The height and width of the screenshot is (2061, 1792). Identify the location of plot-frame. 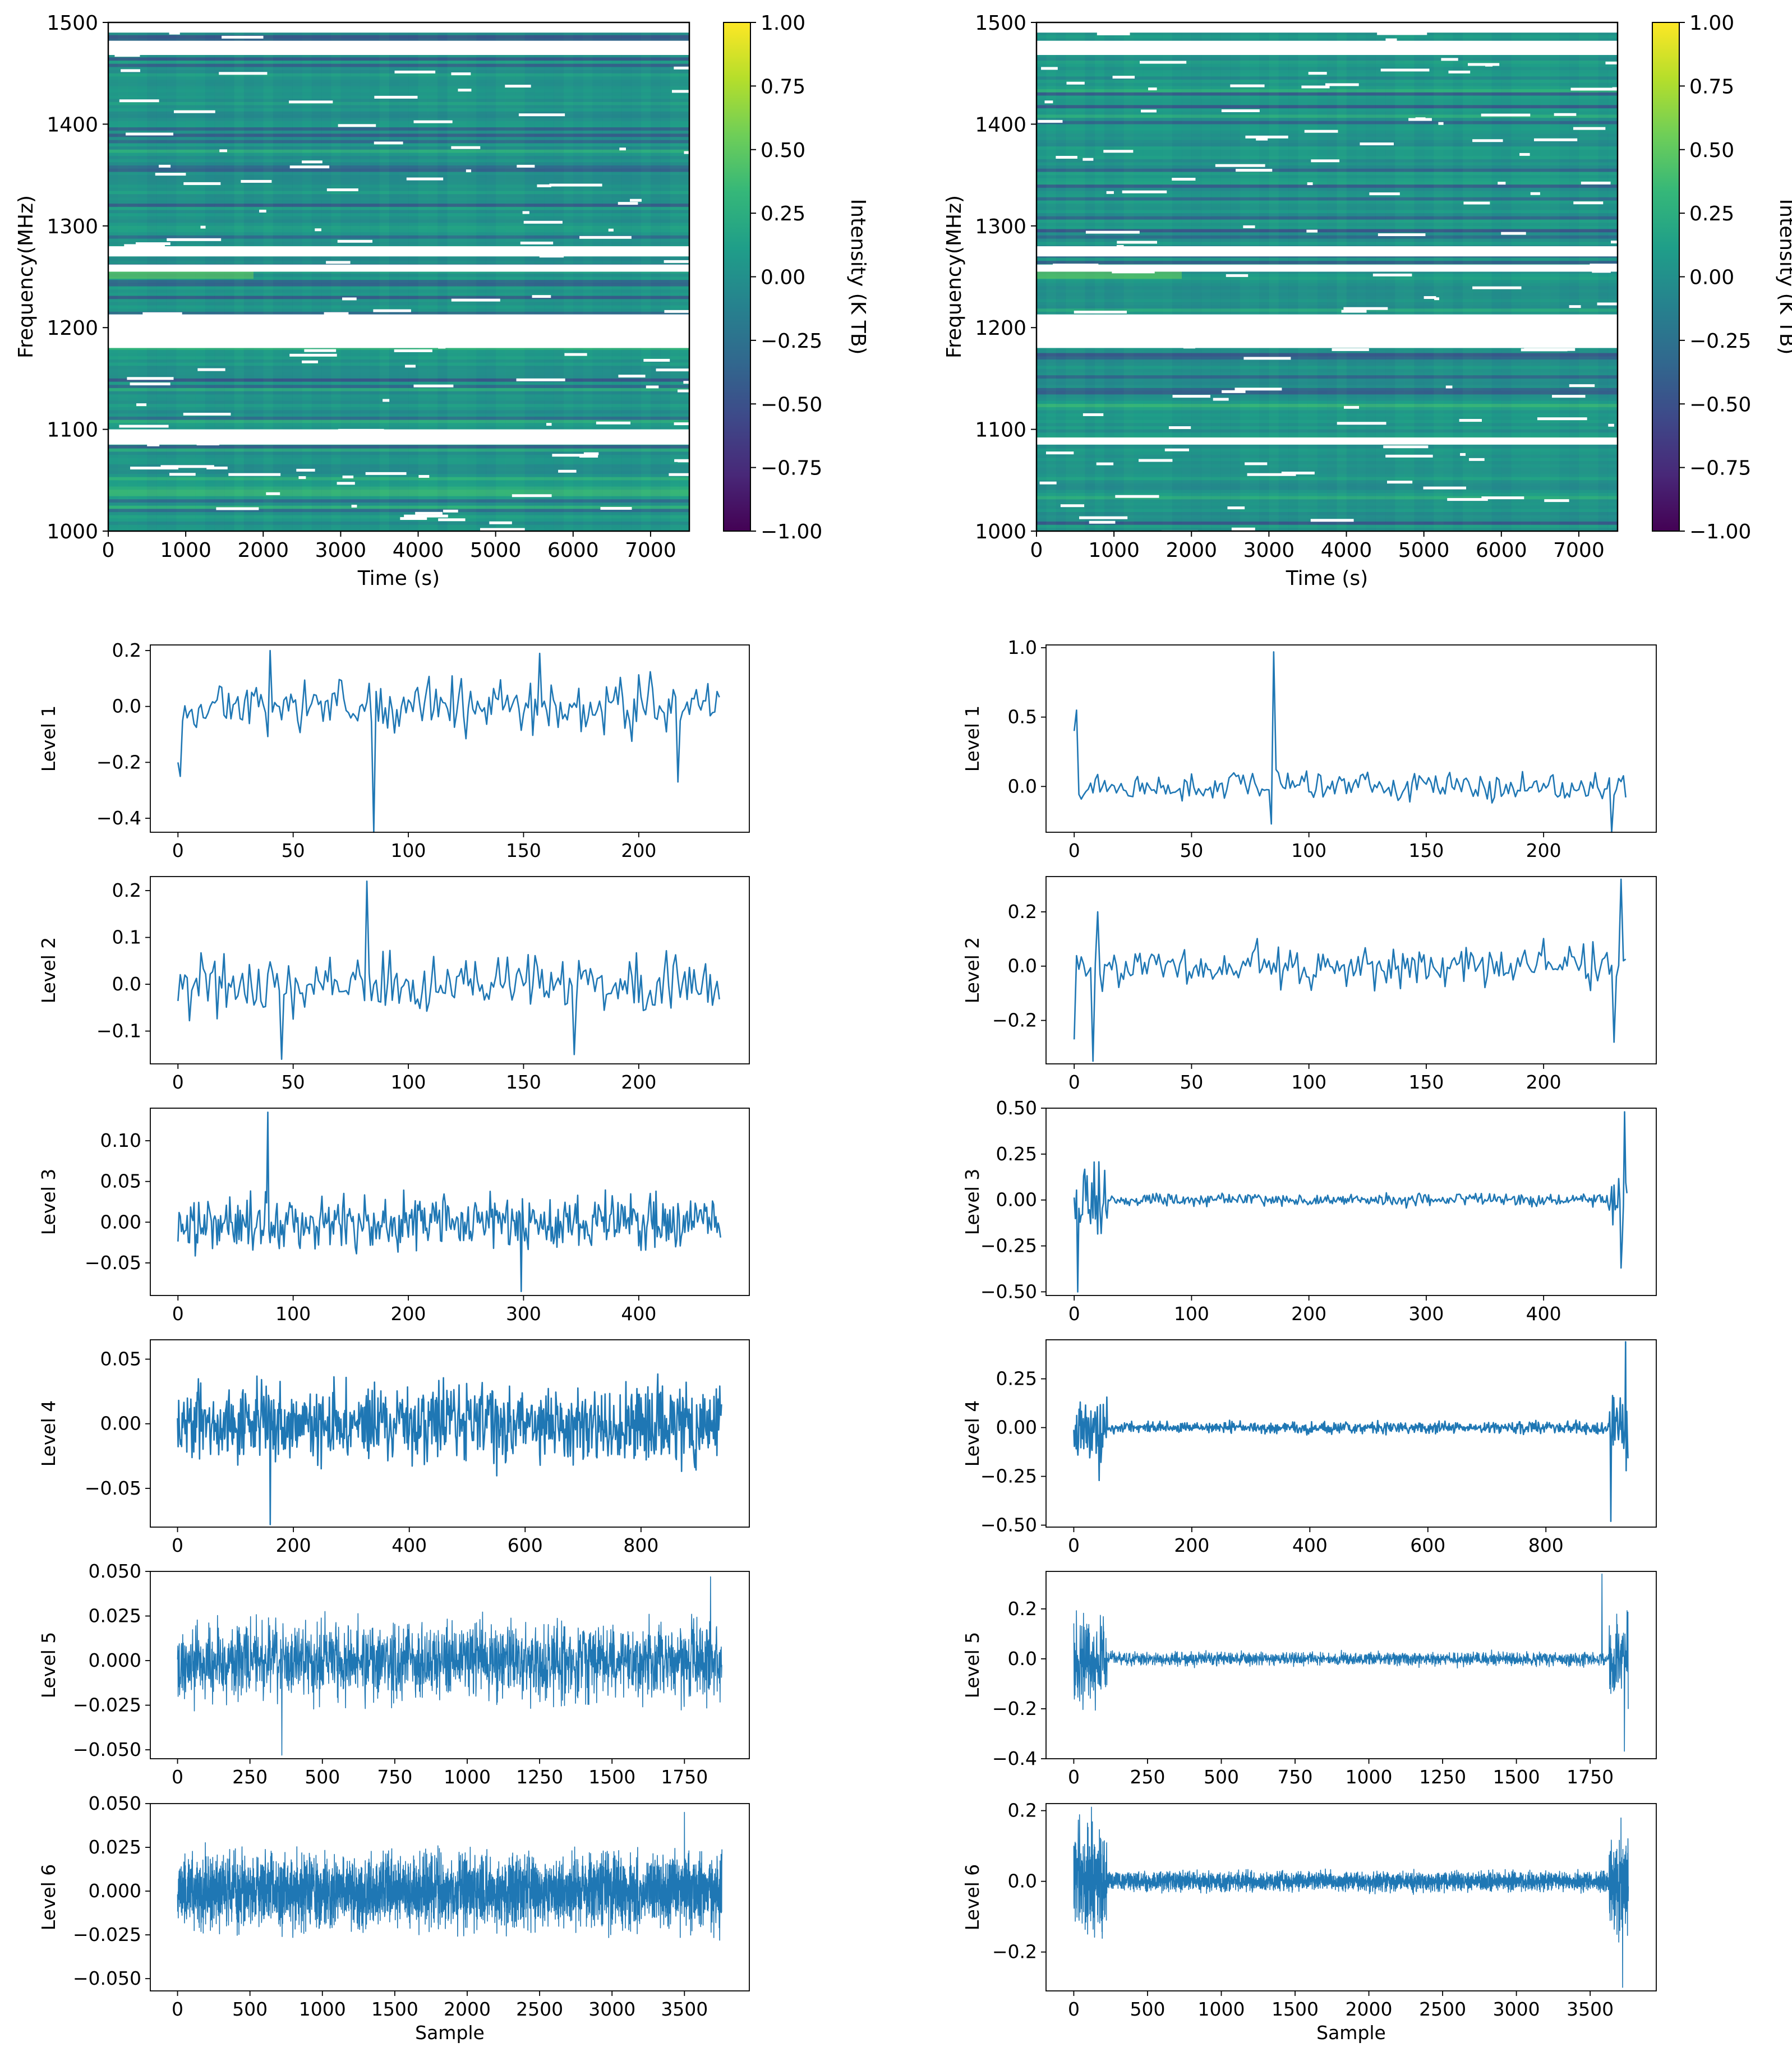
(1351, 1897).